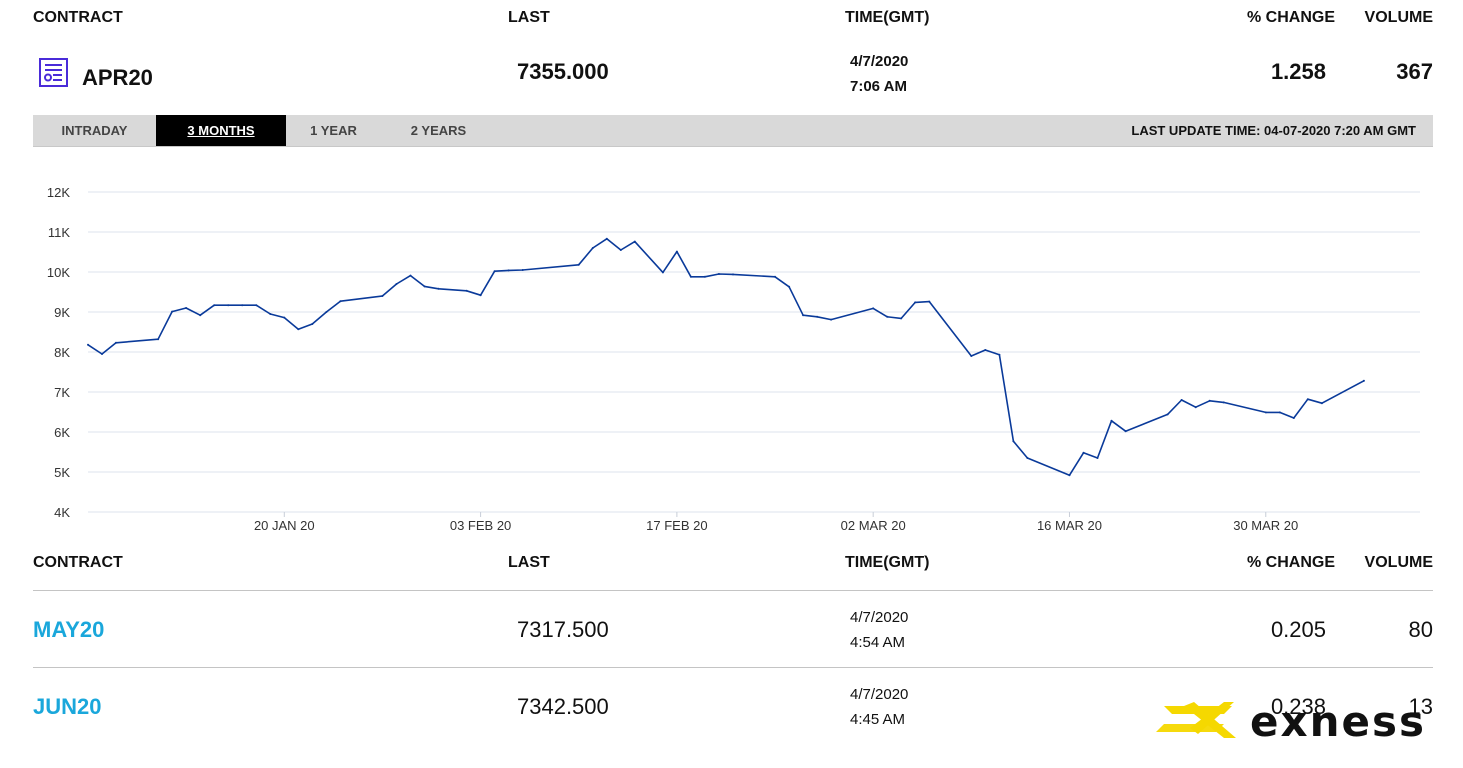 This screenshot has width=1463, height=768. Describe the element at coordinates (438, 130) in the screenshot. I see `tab-2-years: 2 YEARS` at that location.